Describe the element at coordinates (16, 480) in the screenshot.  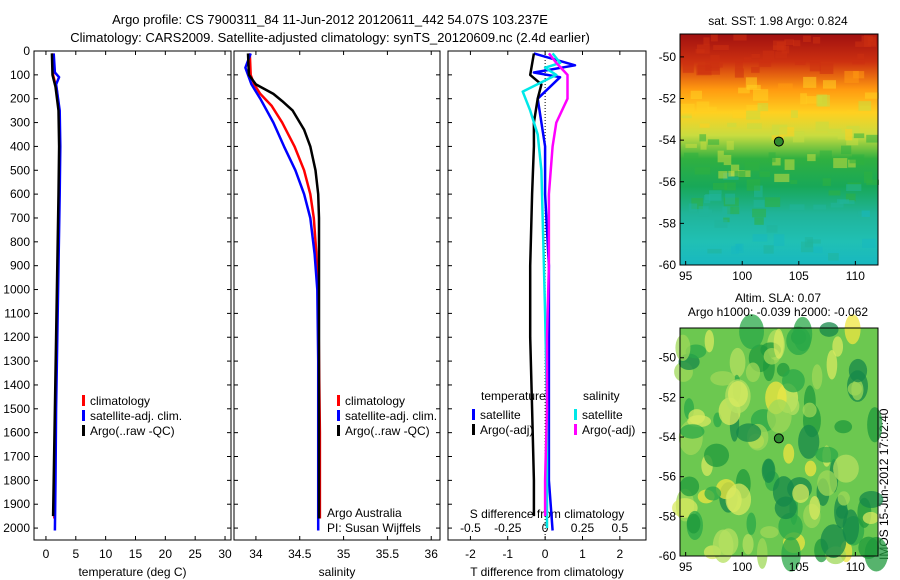
I see `y-tick-label: 1800` at that location.